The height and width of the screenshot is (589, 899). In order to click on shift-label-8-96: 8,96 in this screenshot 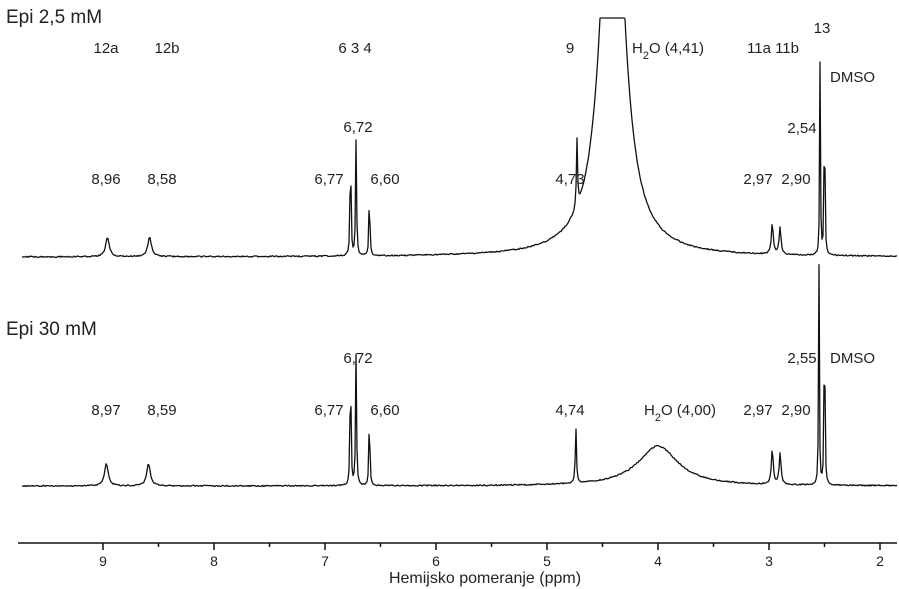, I will do `click(105, 179)`.